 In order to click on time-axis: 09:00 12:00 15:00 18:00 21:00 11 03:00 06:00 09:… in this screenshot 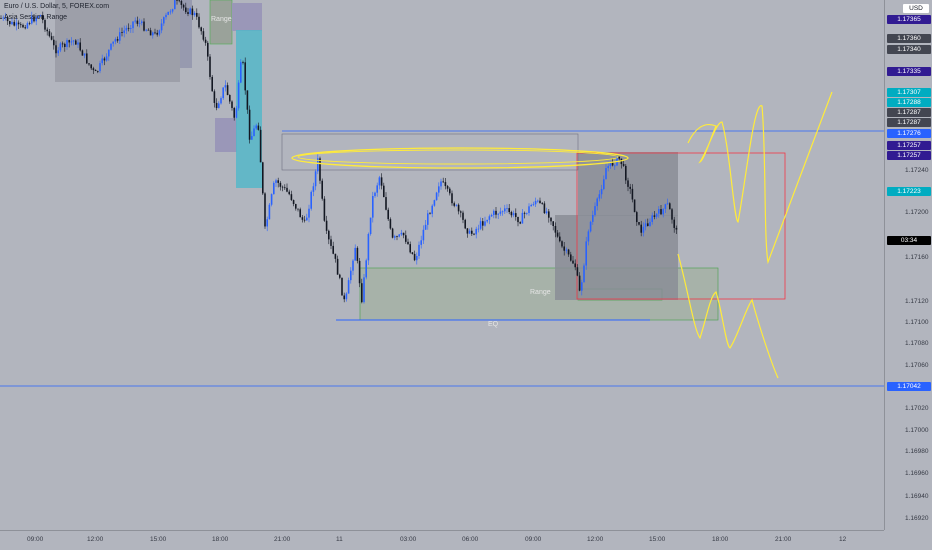, I will do `click(442, 540)`.